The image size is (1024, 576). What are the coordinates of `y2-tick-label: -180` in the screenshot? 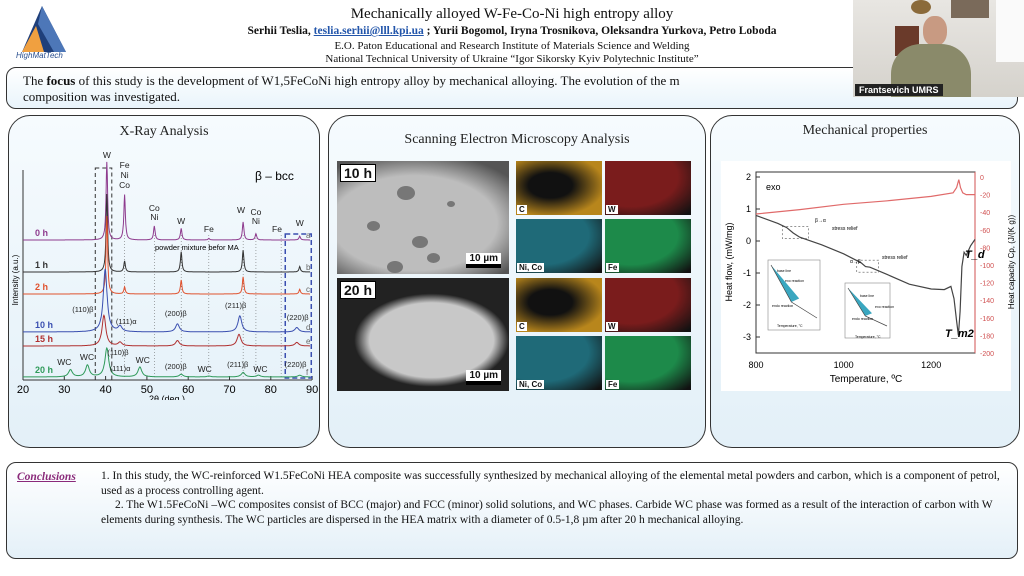 It's located at (987, 336).